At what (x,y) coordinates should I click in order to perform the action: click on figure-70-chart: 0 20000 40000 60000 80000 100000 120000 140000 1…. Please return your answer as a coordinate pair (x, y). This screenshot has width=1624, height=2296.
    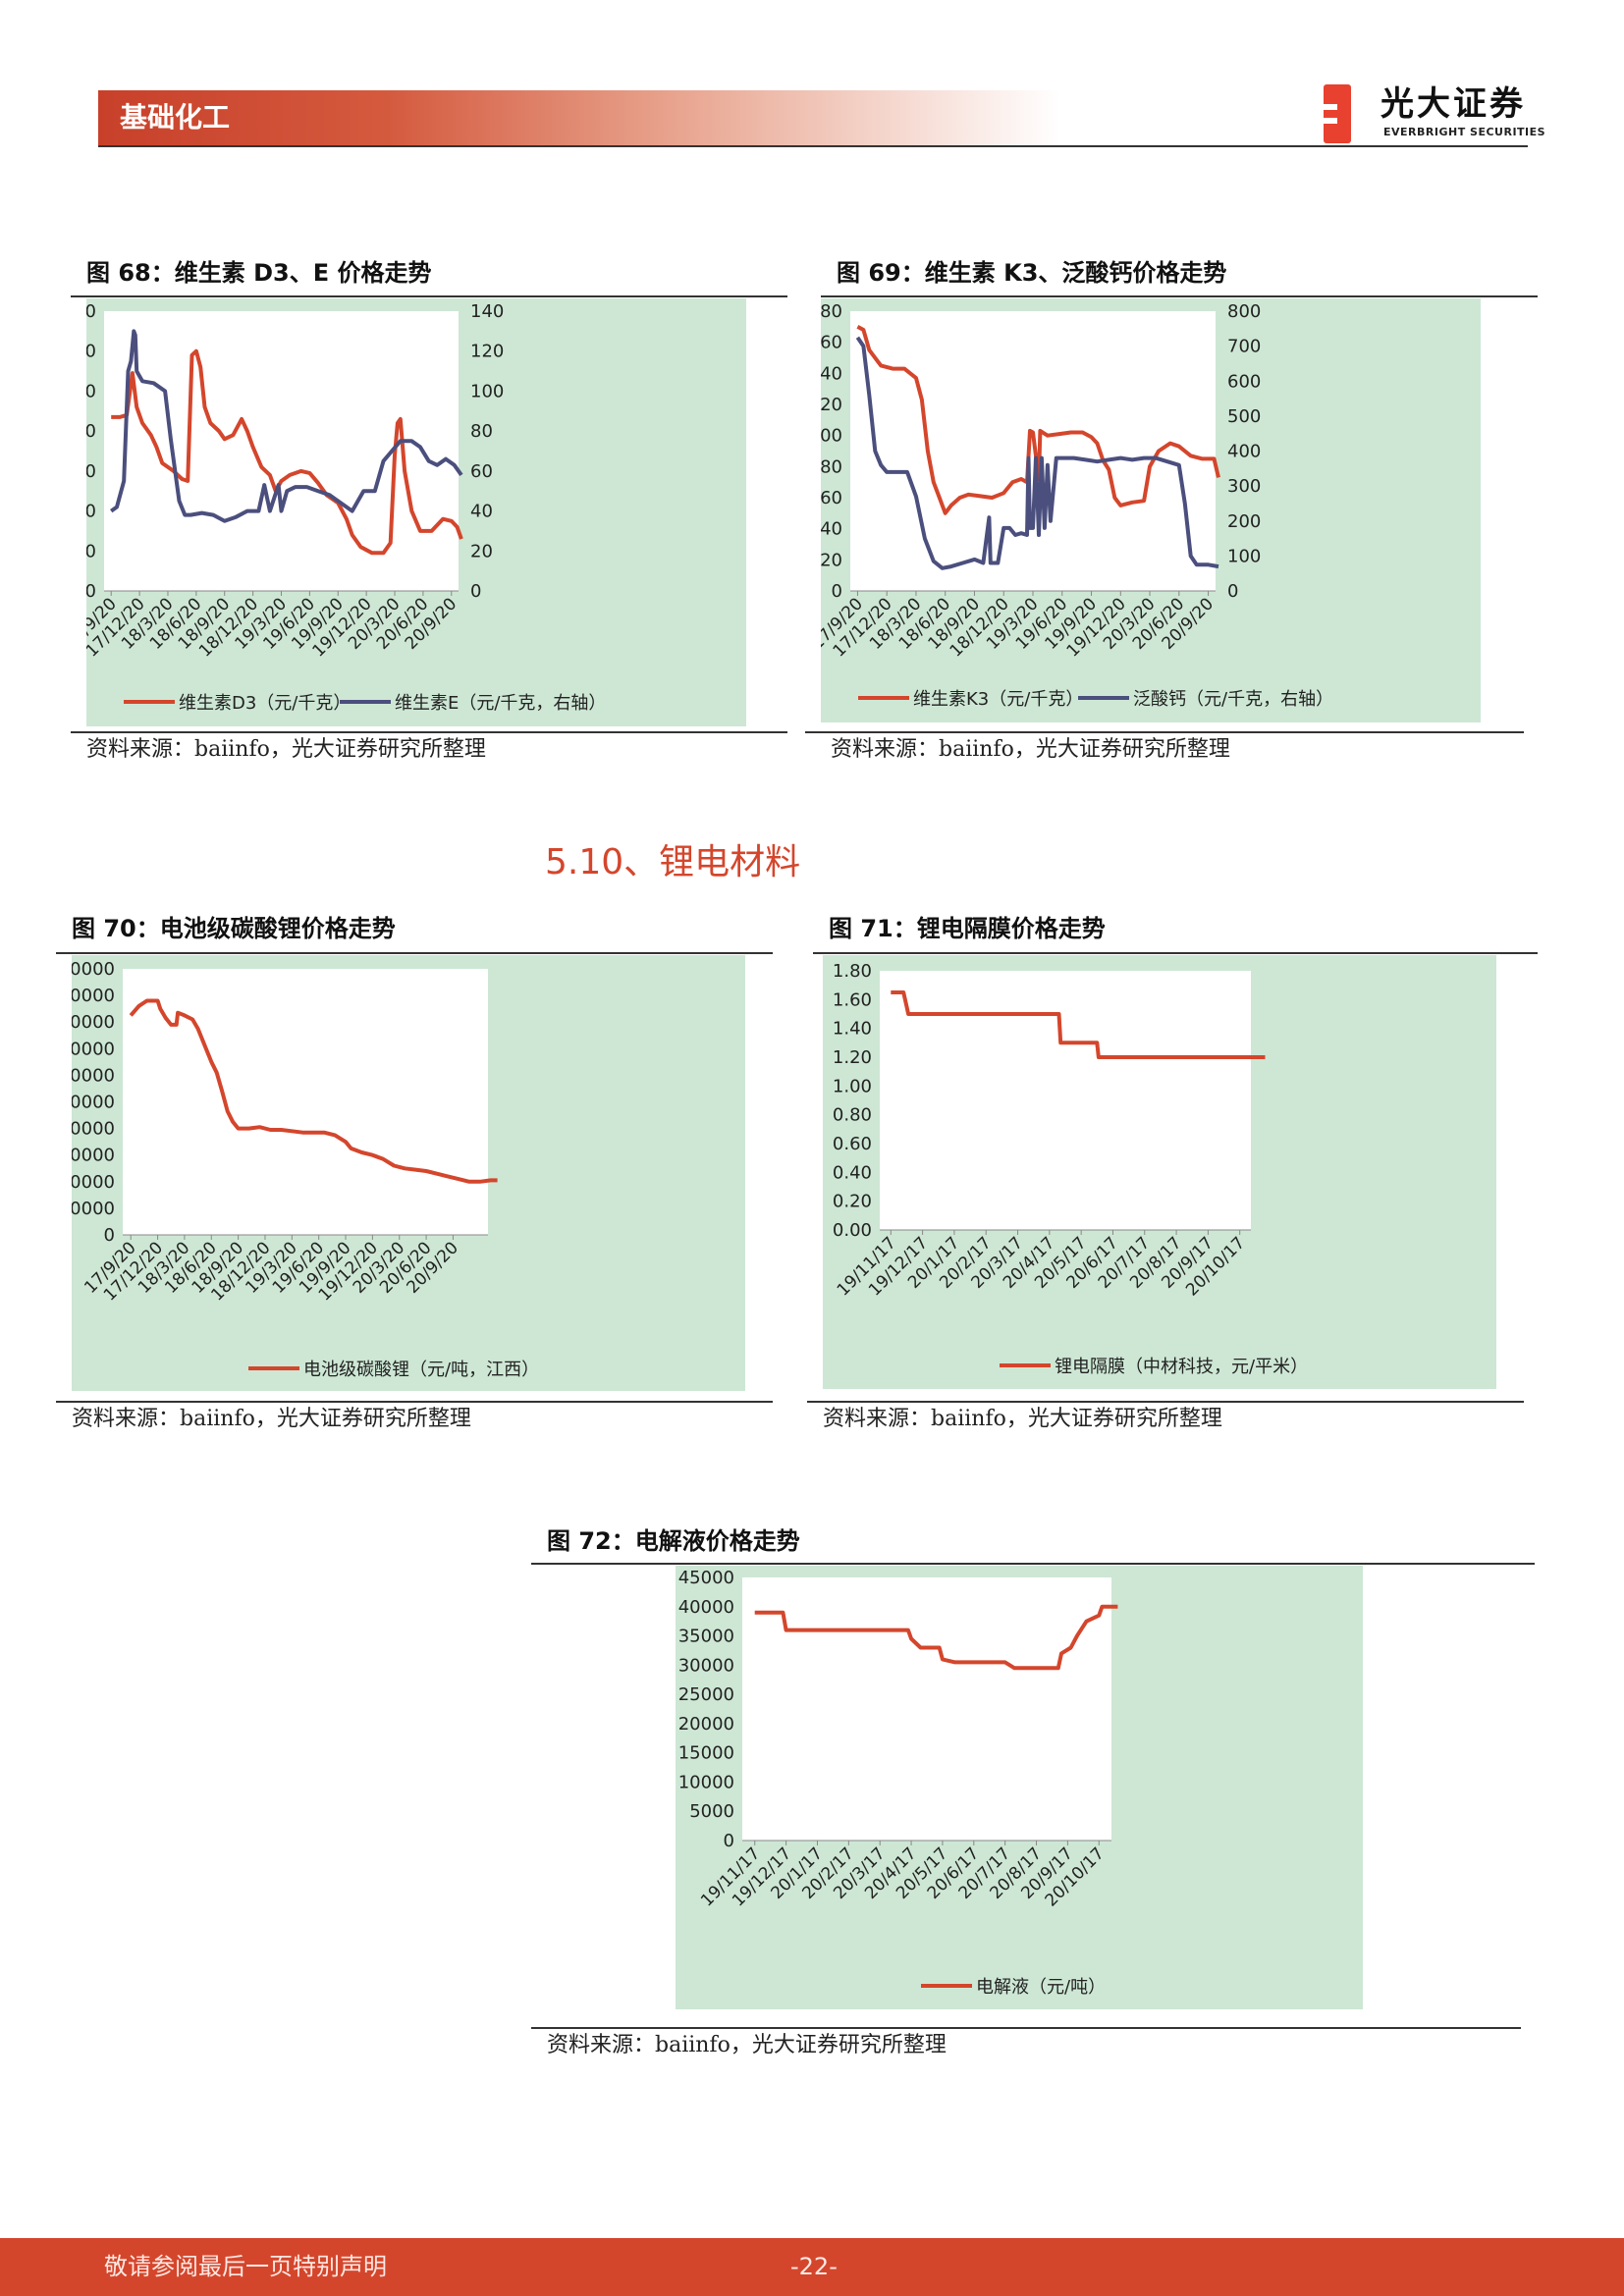
    Looking at the image, I should click on (396, 1173).